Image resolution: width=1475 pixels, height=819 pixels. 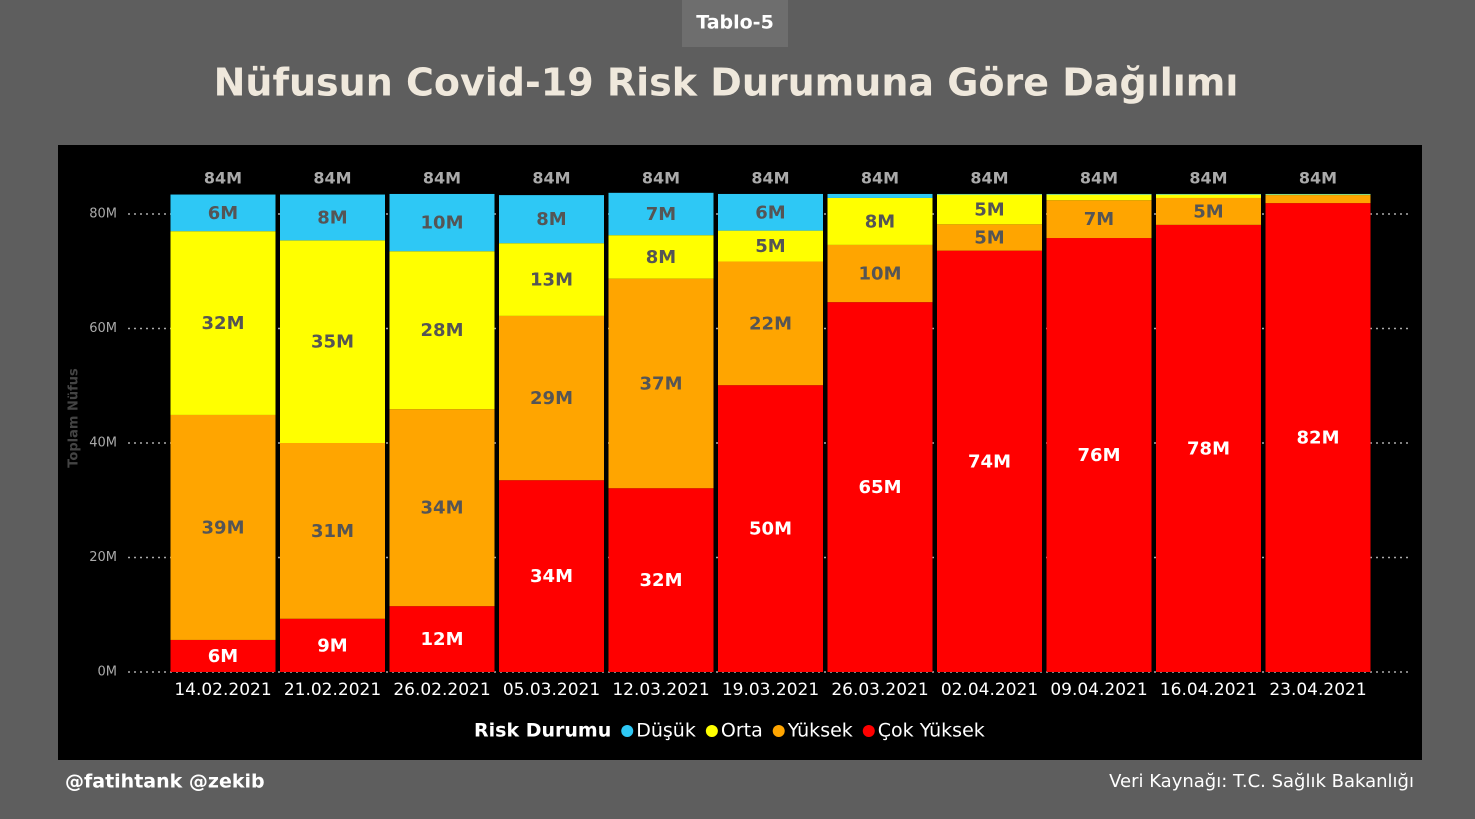 What do you see at coordinates (1208, 448) in the screenshot?
I see `data-label: 78M` at bounding box center [1208, 448].